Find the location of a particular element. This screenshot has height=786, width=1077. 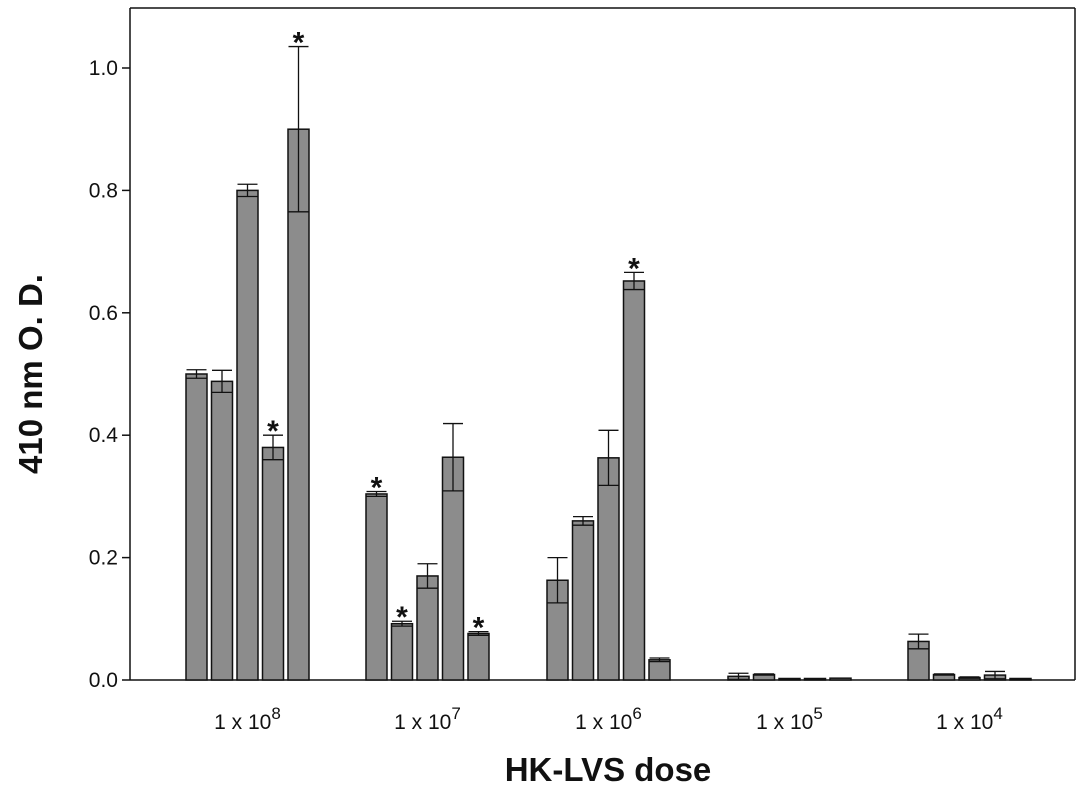

x-tick-exponent: 8 is located at coordinates (275, 713).